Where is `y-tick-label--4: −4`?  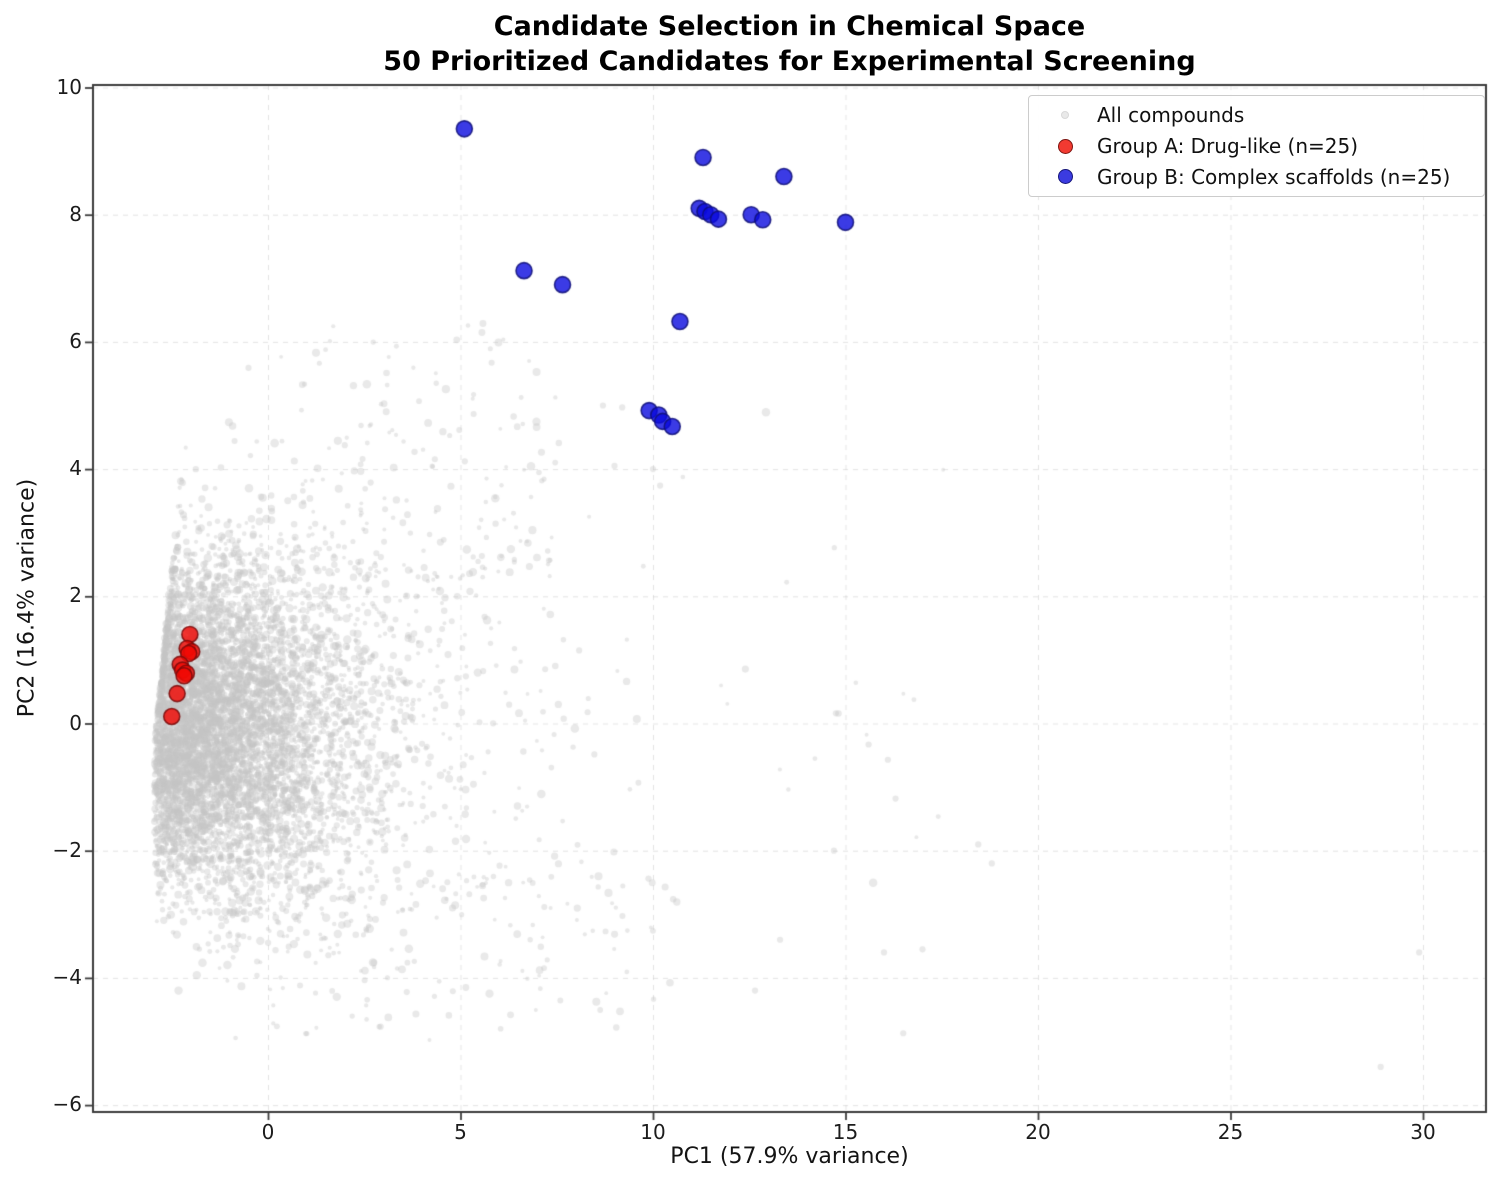
y-tick-label--4: −4 is located at coordinates (67, 976).